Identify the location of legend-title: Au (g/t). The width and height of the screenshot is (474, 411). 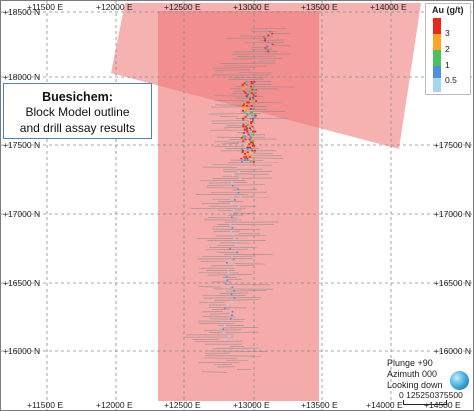
(448, 10).